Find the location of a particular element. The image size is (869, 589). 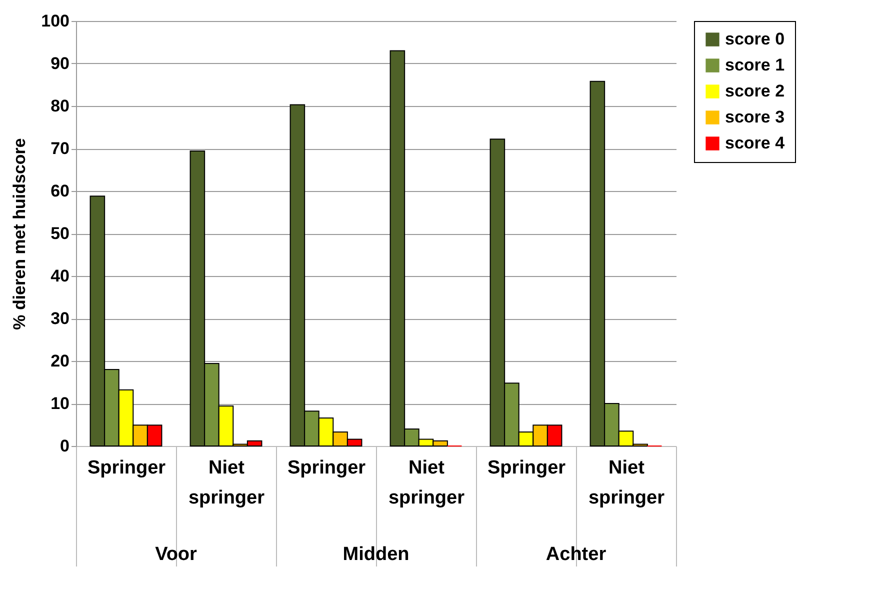

y-tick-label: 80 is located at coordinates (60, 106).